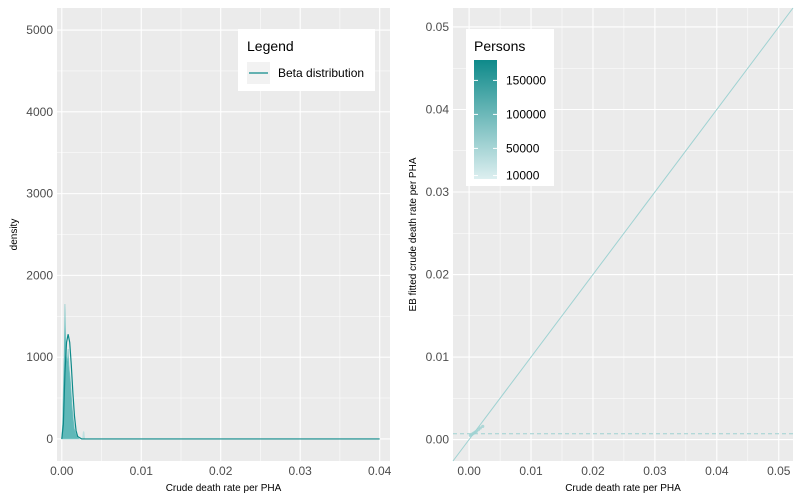 The image size is (800, 500). Describe the element at coordinates (306, 60) in the screenshot. I see `left-legend: Legend Beta distribution` at that location.